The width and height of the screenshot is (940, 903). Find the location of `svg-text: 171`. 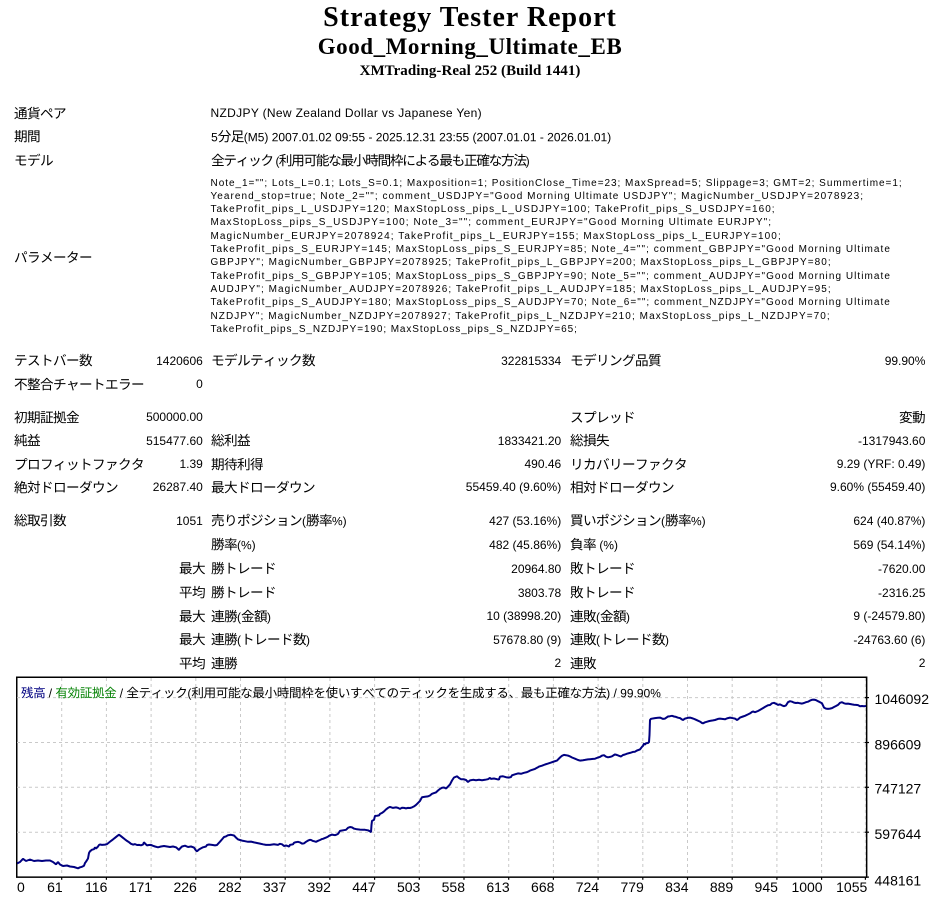

svg-text: 171 is located at coordinates (141, 887).